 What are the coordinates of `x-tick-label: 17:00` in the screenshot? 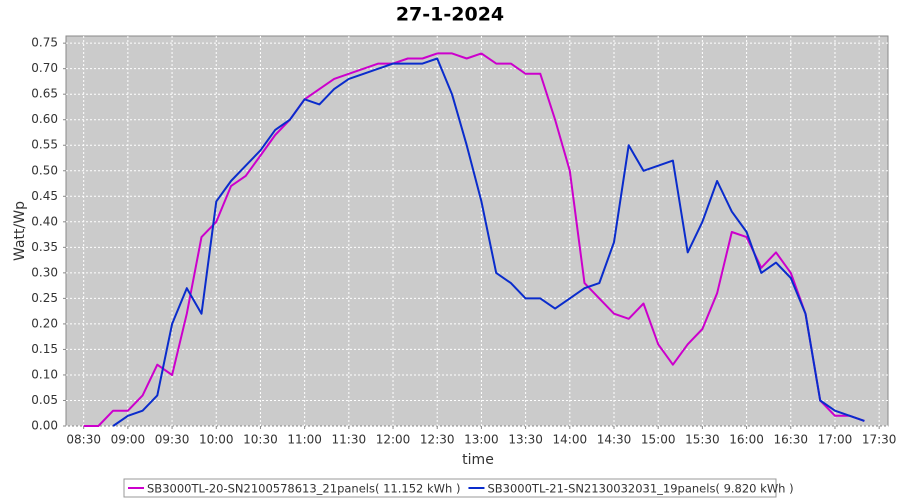 It's located at (835, 440).